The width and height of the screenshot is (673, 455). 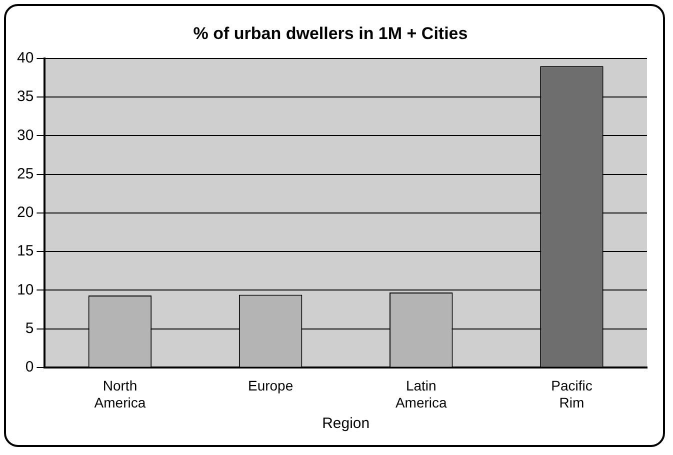 I want to click on y-tick-label: 10, so click(x=25, y=289).